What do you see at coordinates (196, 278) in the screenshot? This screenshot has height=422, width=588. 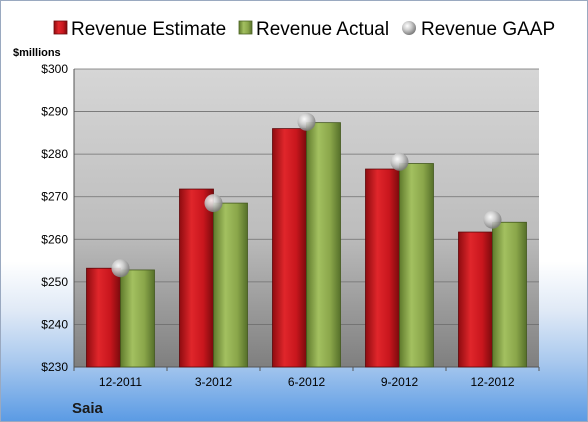 I see `bar-estimate-3-2012` at bounding box center [196, 278].